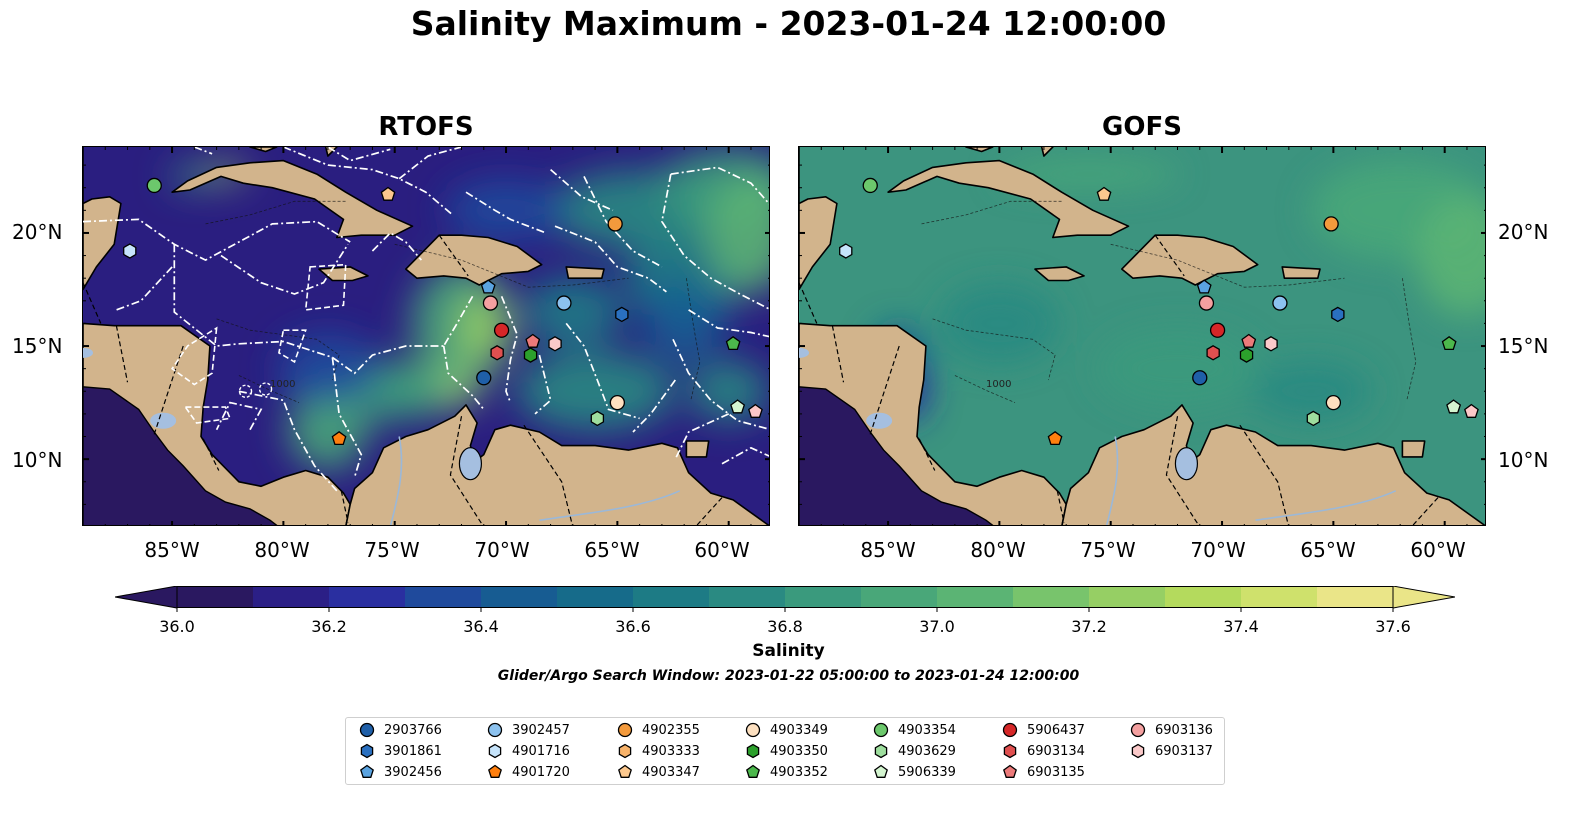 The height and width of the screenshot is (827, 1577). I want to click on legend-label: 4902355, so click(671, 730).